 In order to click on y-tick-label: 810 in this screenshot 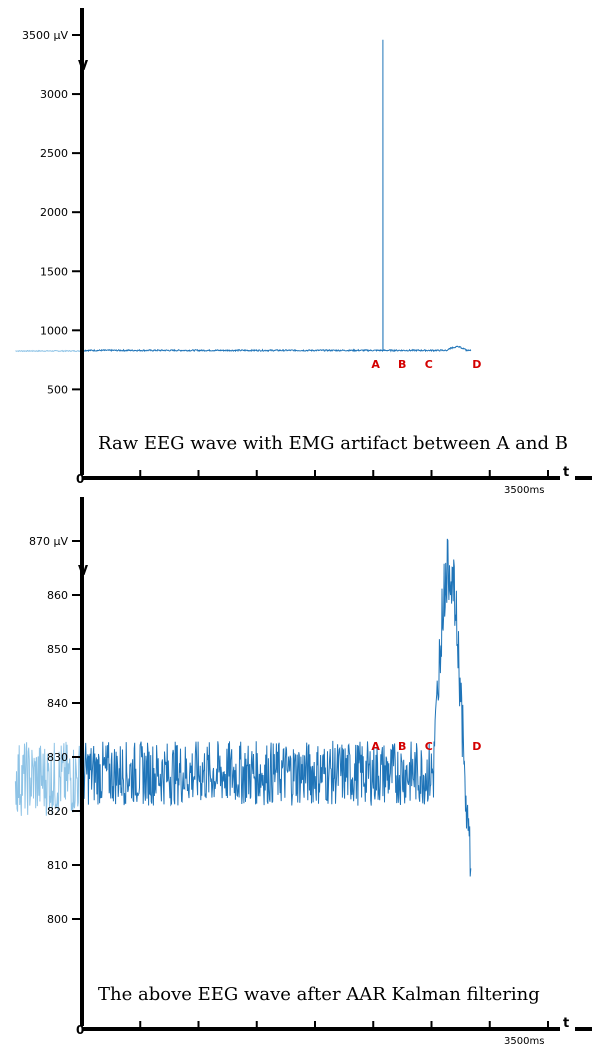, I will do `click(57, 865)`.